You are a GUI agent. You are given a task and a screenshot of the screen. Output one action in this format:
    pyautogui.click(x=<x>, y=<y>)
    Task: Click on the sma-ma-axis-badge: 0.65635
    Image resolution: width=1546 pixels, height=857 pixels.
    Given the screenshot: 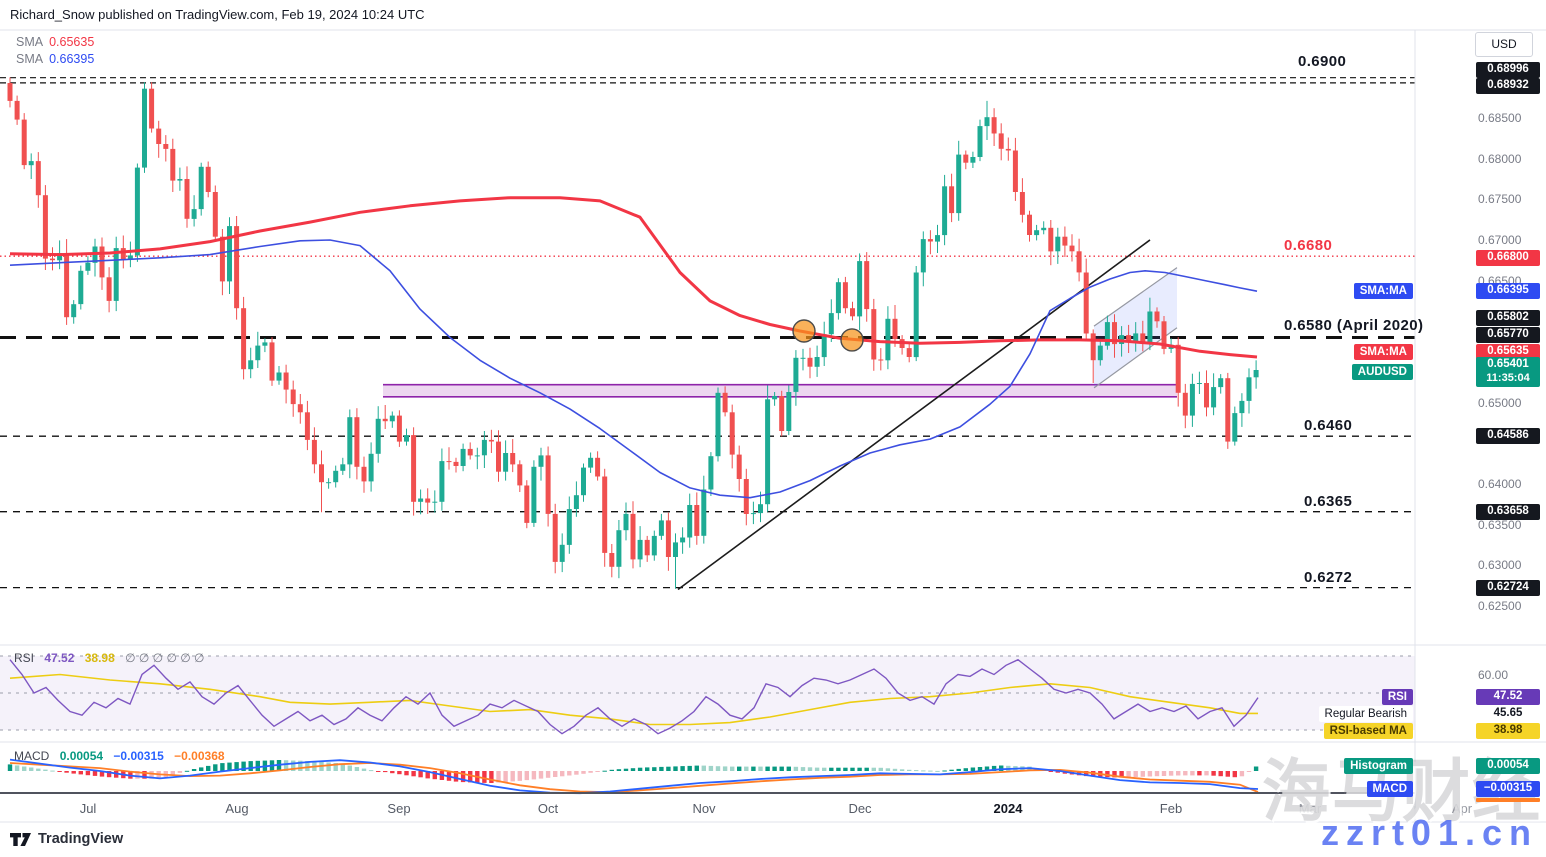 What is the action you would take?
    pyautogui.click(x=1508, y=352)
    